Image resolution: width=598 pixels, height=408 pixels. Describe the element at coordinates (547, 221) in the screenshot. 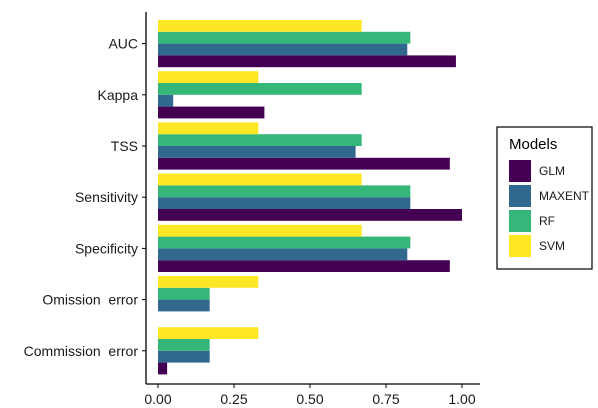

I see `legend-label: RF` at that location.